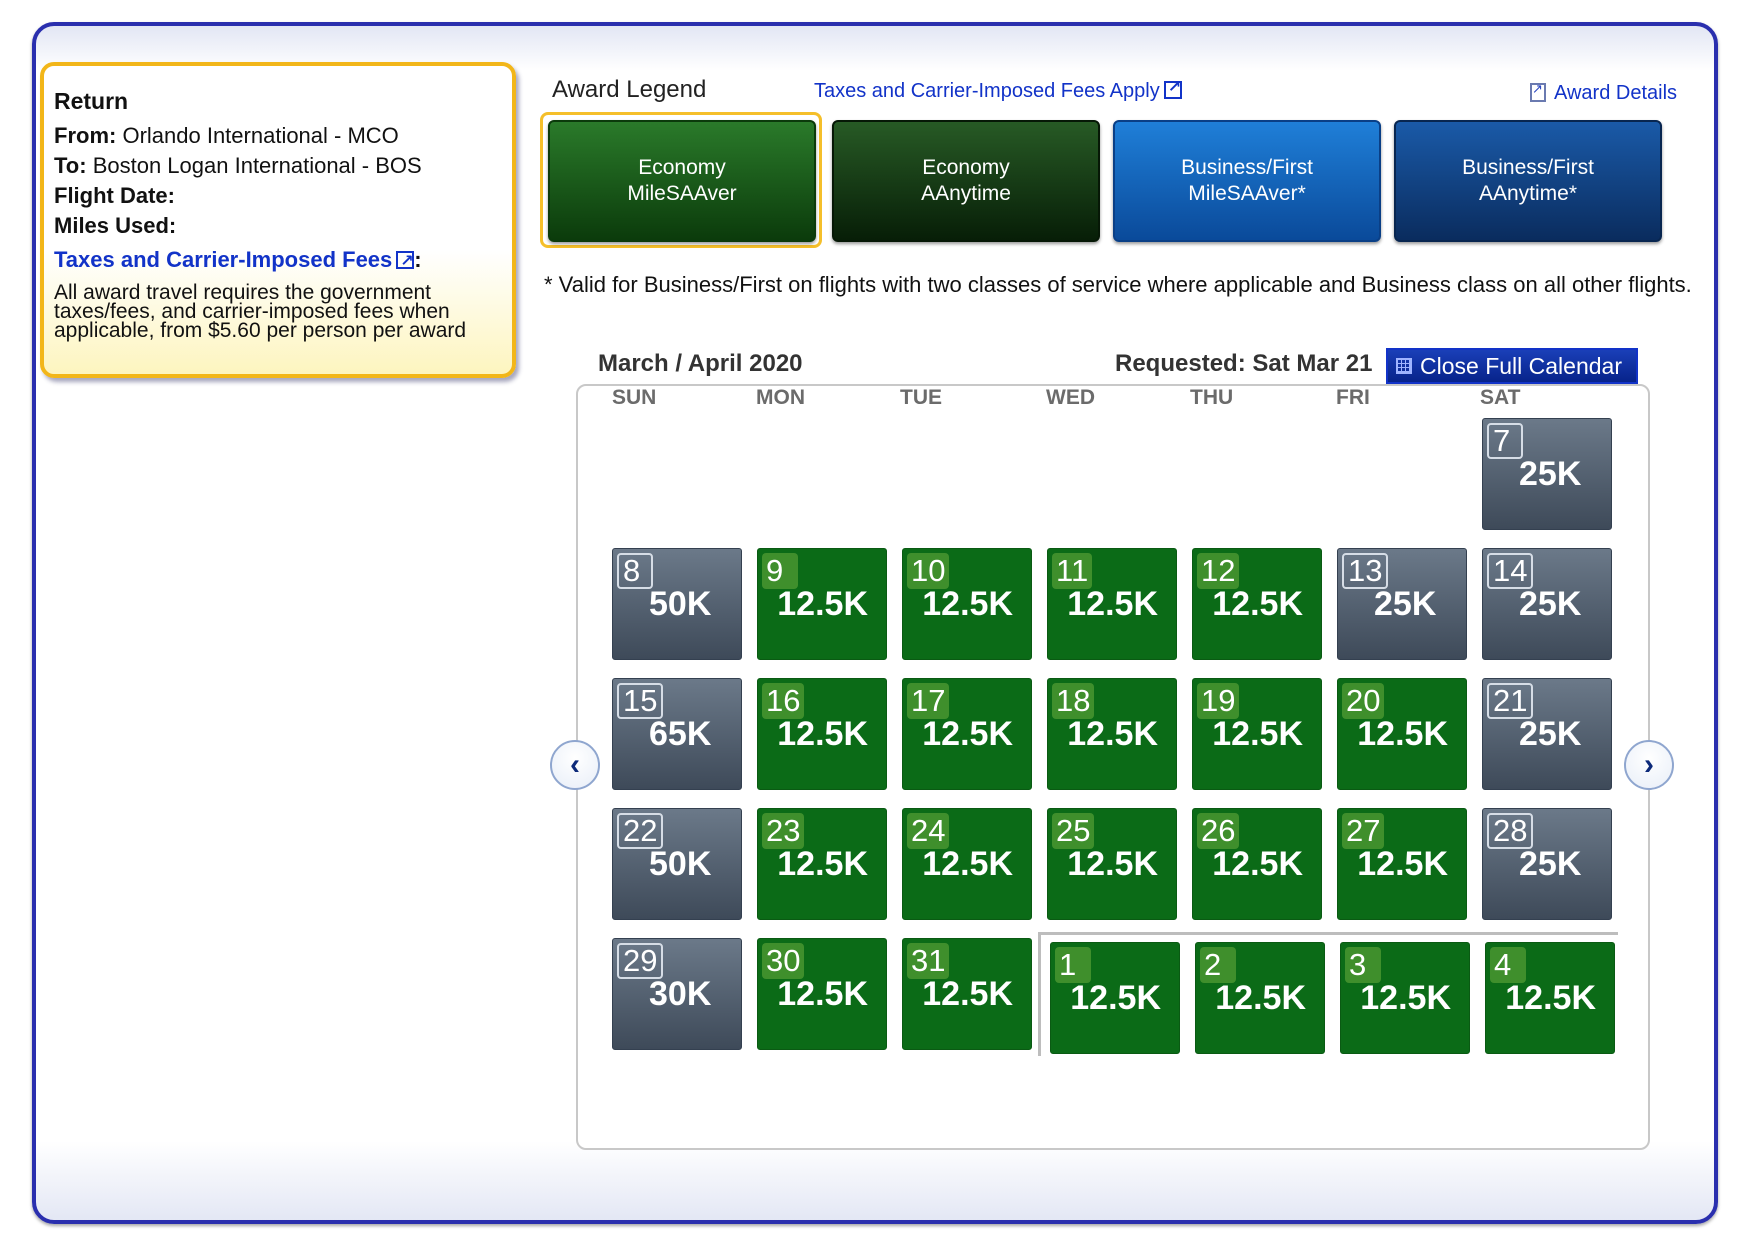  I want to click on award-details-link: Award Details, so click(1604, 93).